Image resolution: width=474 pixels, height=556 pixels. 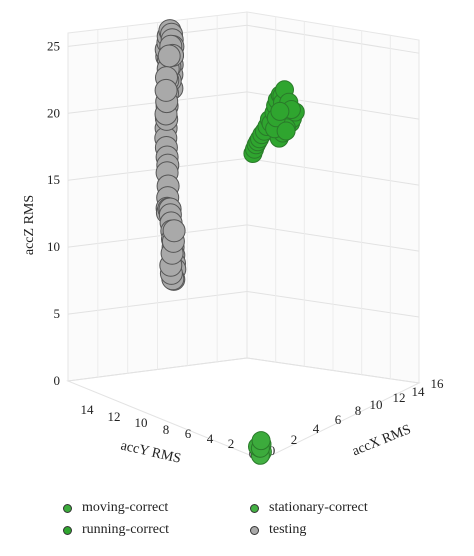 What do you see at coordinates (294, 439) in the screenshot?
I see `x-tick-label: 2` at bounding box center [294, 439].